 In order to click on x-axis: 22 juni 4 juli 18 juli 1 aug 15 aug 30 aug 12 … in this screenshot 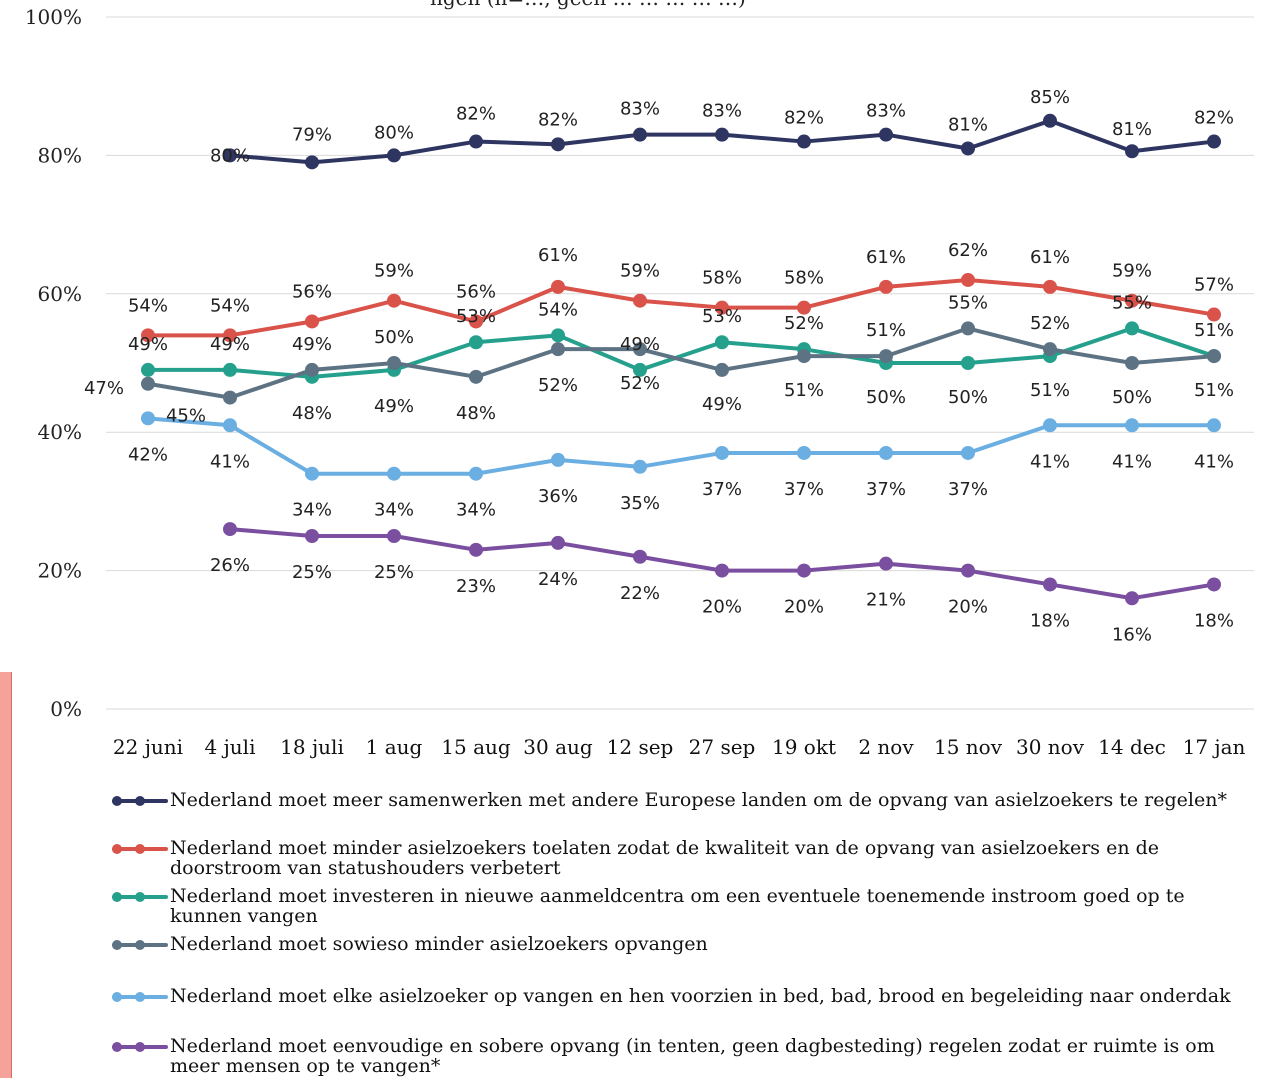, I will do `click(679, 747)`.